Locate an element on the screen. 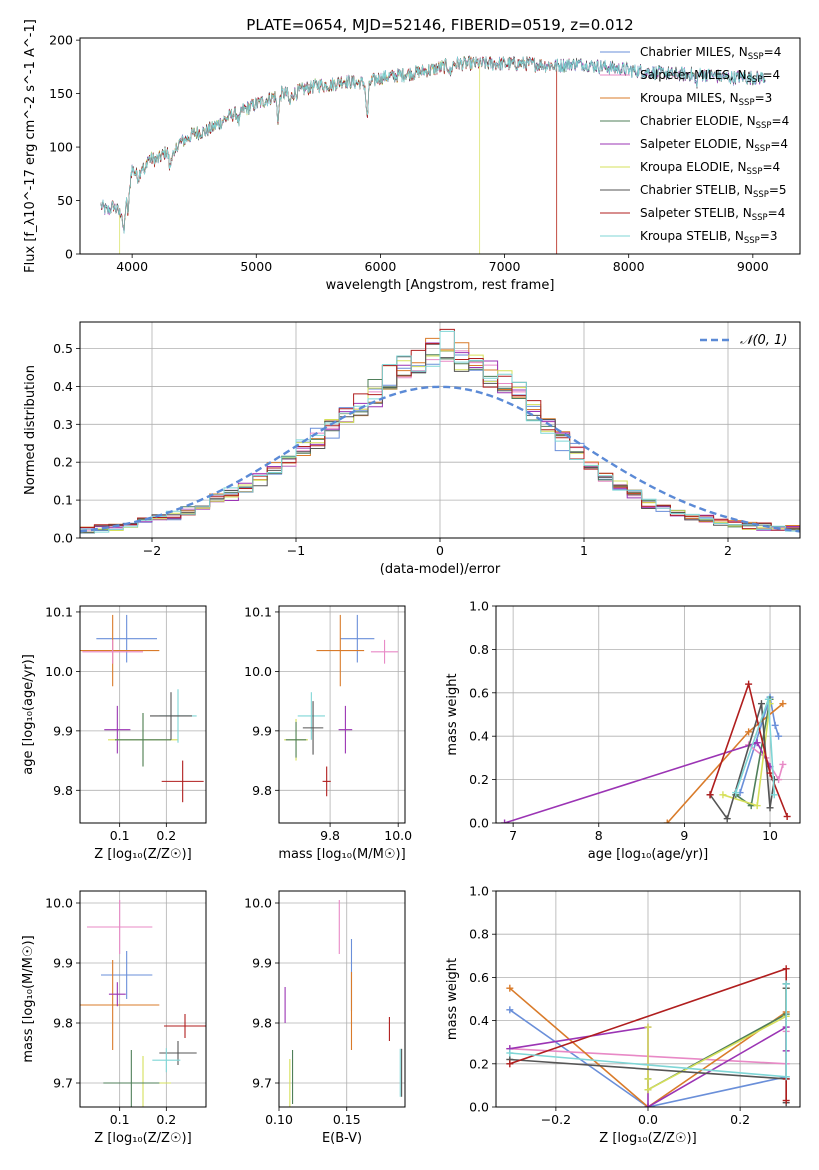  x-tick-label: 5000 is located at coordinates (256, 266).